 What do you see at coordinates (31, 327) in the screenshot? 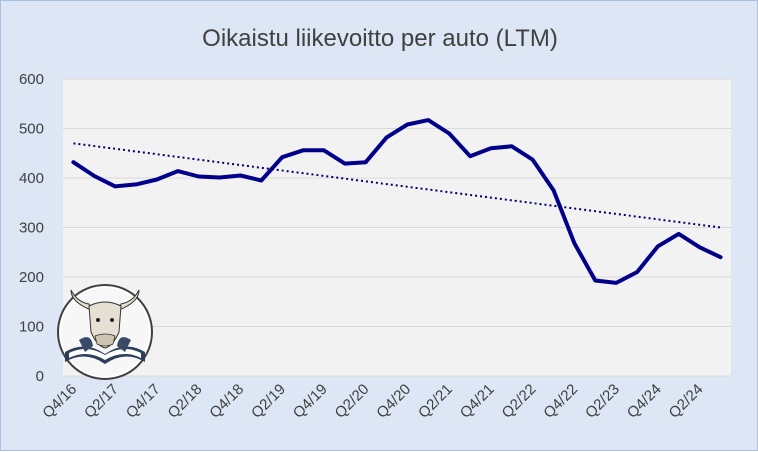
I see `y-tick-label: 100` at bounding box center [31, 327].